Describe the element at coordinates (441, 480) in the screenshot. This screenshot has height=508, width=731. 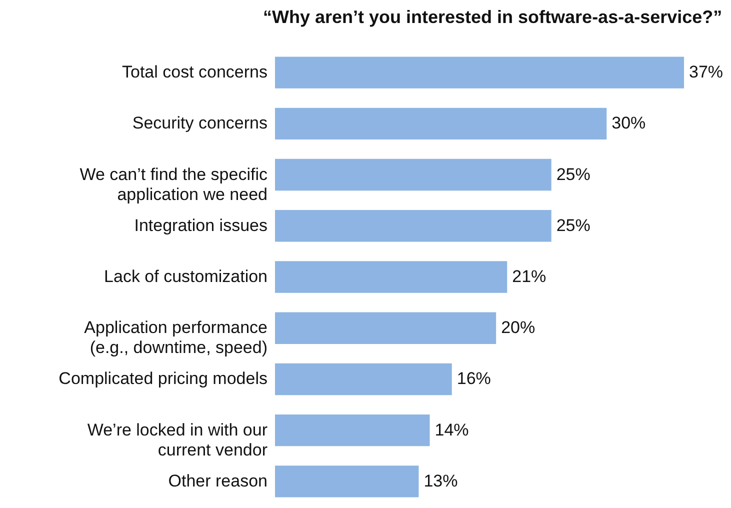
I see `data-label: 13%` at that location.